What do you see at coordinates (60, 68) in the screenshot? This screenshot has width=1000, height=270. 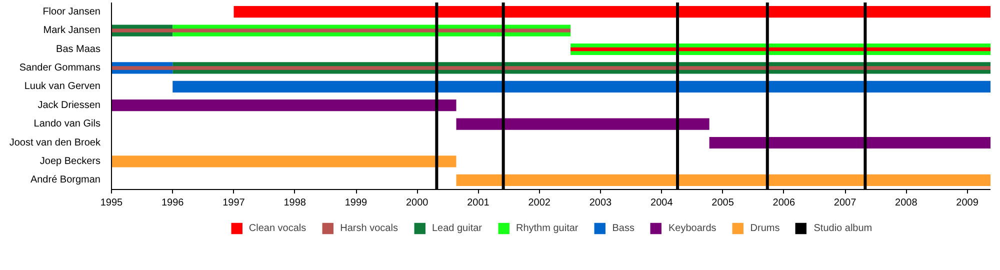 I see `y-tick-label: Sander Gommans` at bounding box center [60, 68].